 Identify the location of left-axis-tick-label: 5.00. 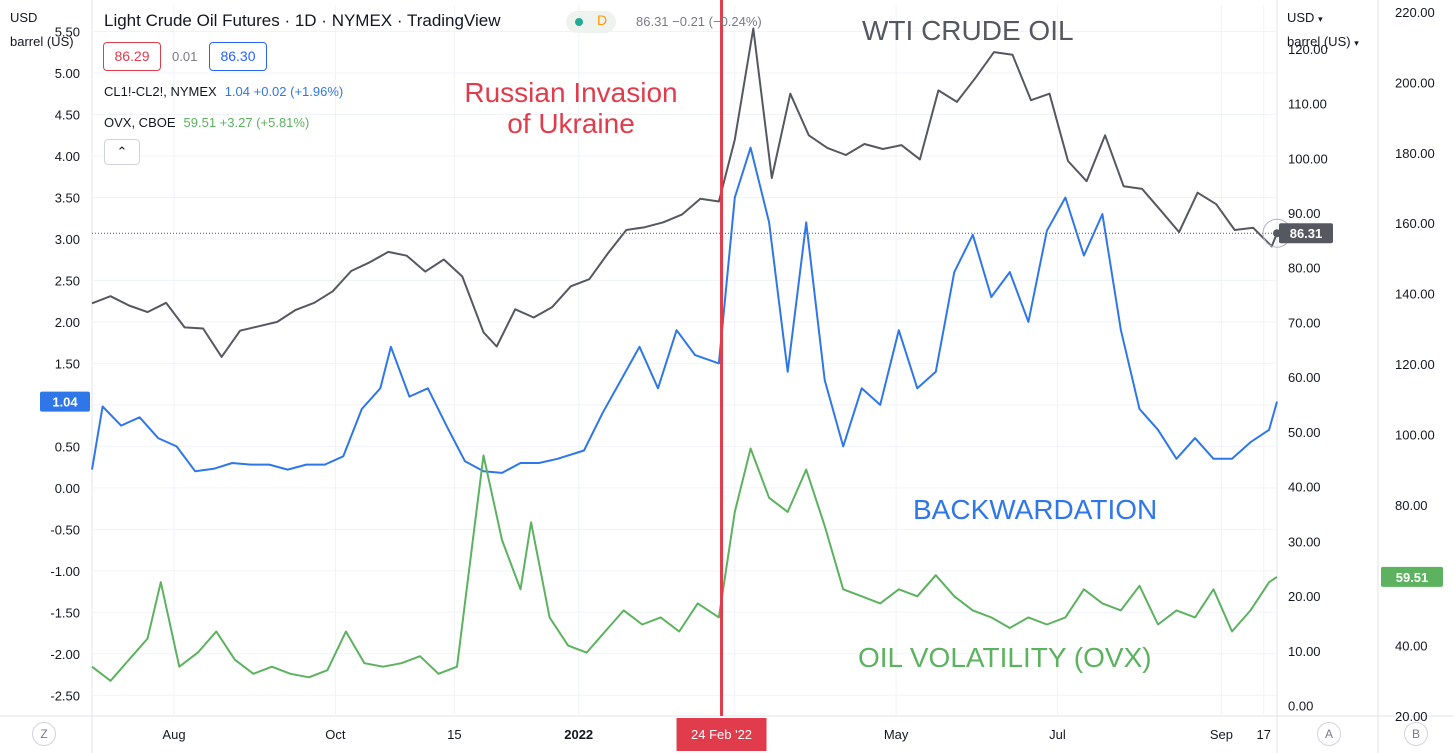
(67, 73).